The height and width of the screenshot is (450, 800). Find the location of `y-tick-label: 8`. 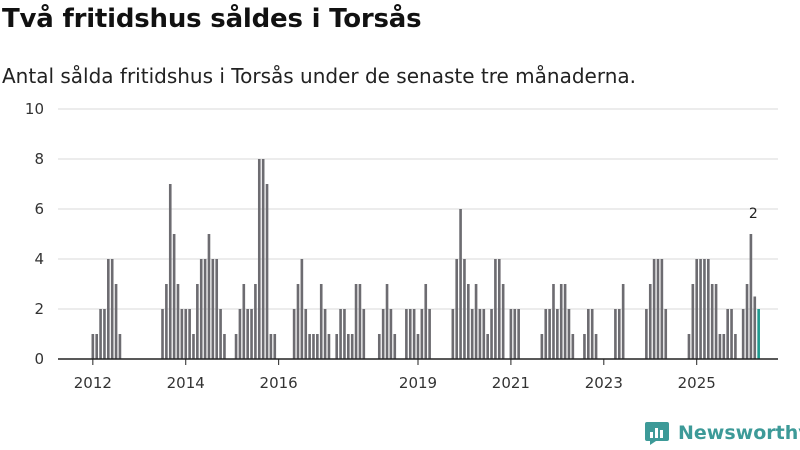

y-tick-label: 8 is located at coordinates (39, 159).